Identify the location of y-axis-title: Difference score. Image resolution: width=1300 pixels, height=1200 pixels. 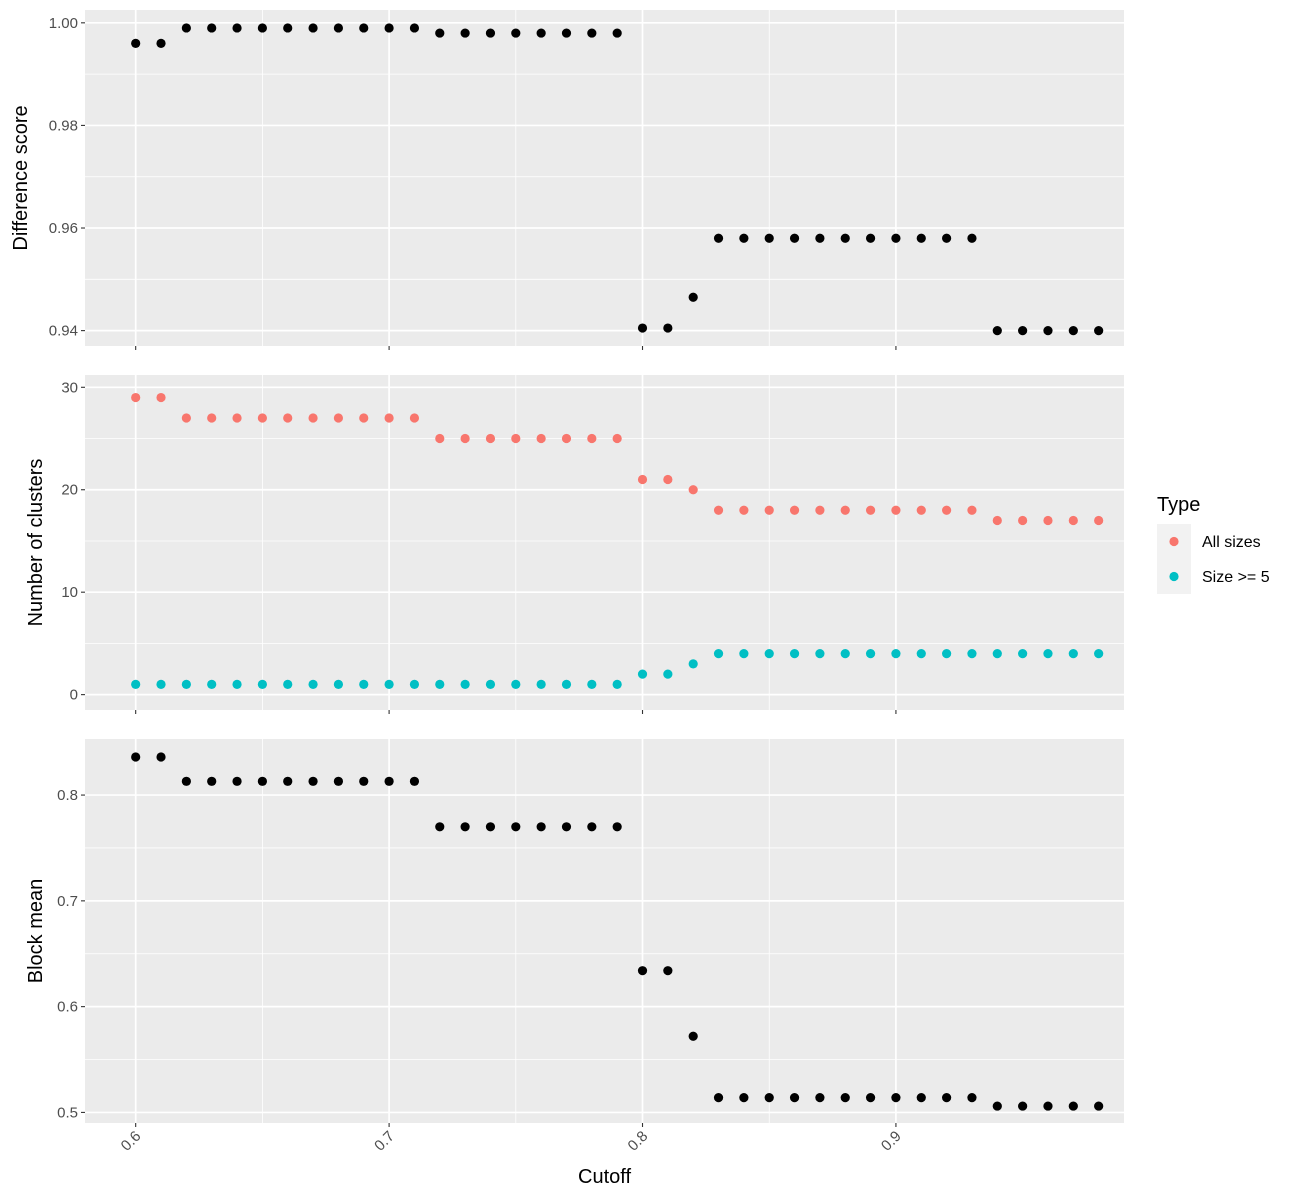
(21, 177).